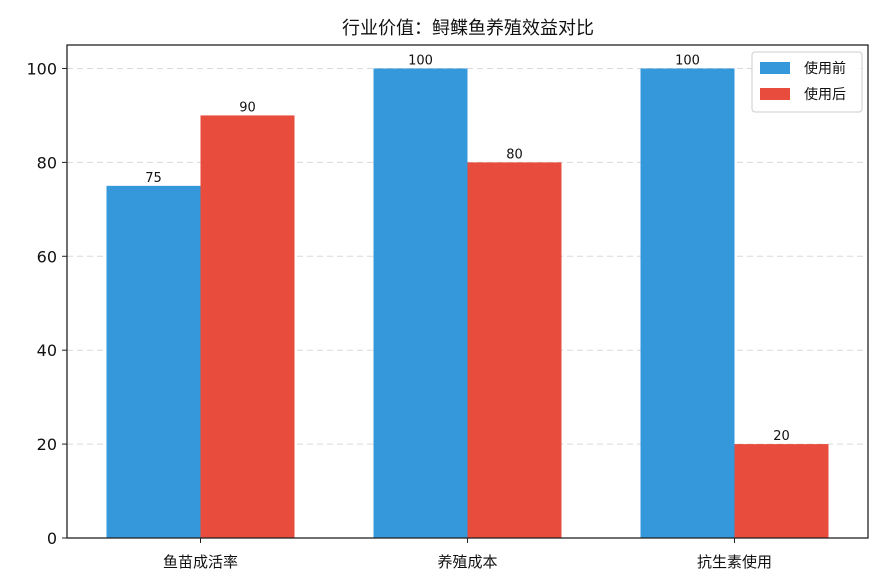 This screenshot has width=885, height=585. Describe the element at coordinates (47, 350) in the screenshot. I see `y-tick-label-40: 40` at that location.